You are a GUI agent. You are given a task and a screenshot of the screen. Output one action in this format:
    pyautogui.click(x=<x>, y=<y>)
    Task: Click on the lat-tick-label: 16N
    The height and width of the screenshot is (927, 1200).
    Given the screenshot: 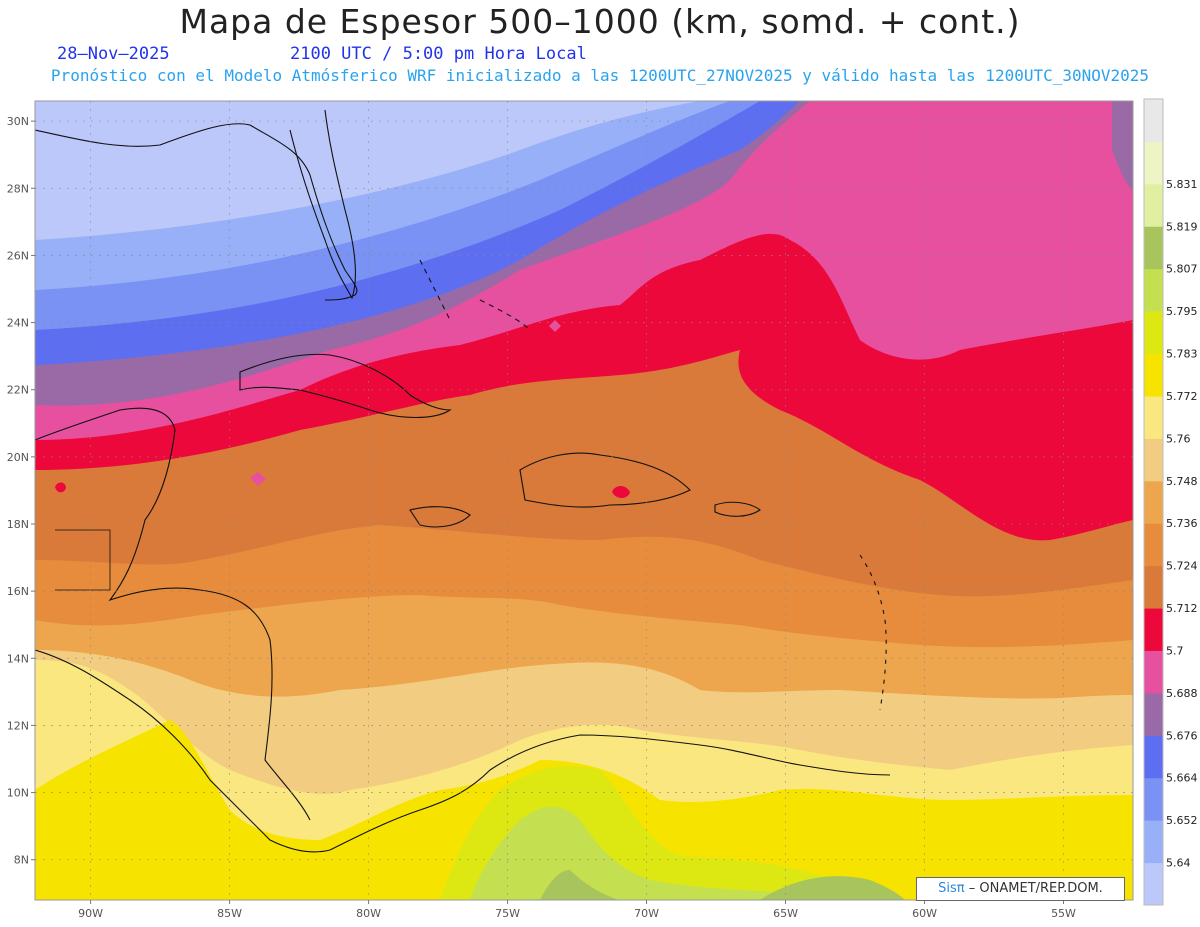 What is the action you would take?
    pyautogui.click(x=18, y=591)
    